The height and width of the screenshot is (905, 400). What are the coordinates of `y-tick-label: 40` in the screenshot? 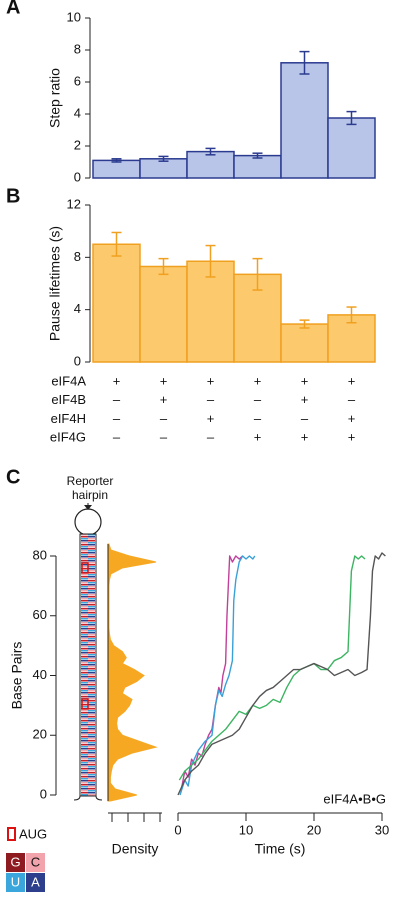 It's located at (40, 674).